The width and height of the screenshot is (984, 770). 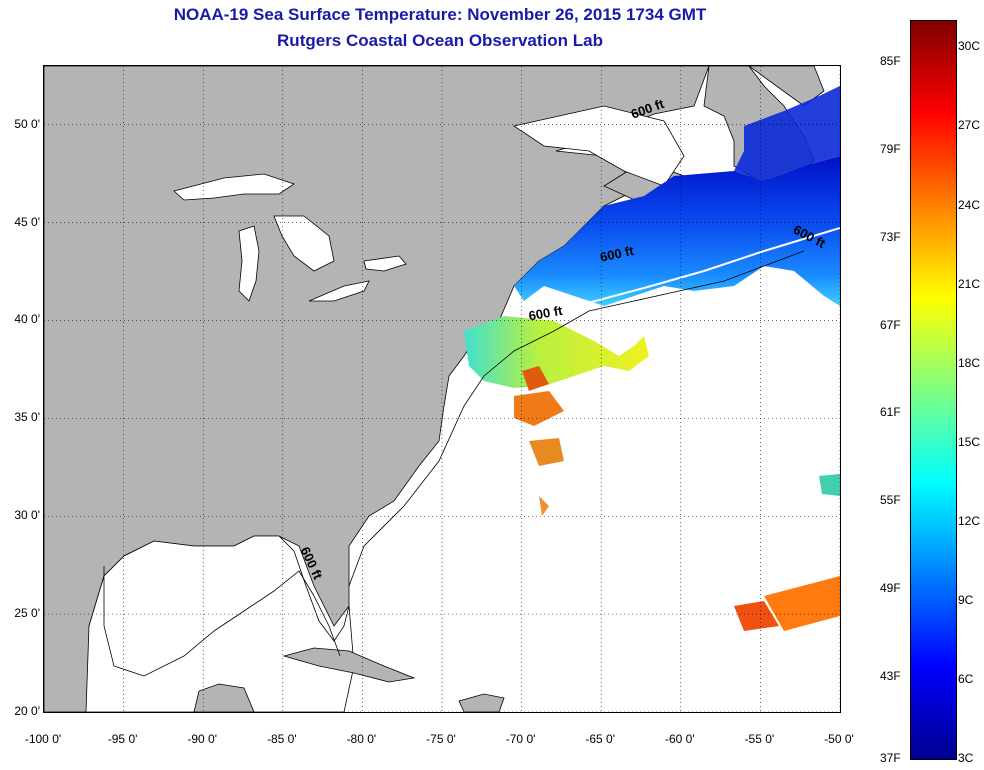 I want to click on celsius-scale-label: 24C, so click(x=969, y=204).